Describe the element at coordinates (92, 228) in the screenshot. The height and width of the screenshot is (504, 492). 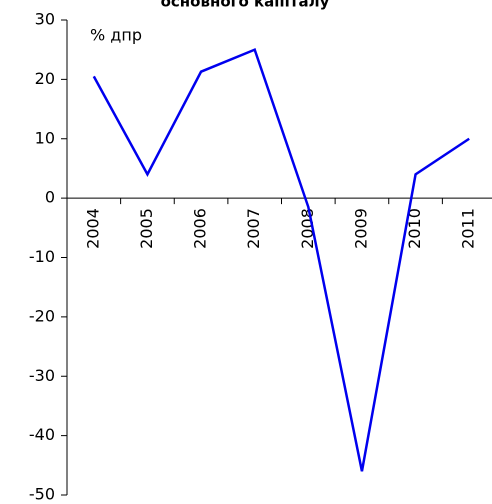
I see `x-tick-label: 2004` at that location.